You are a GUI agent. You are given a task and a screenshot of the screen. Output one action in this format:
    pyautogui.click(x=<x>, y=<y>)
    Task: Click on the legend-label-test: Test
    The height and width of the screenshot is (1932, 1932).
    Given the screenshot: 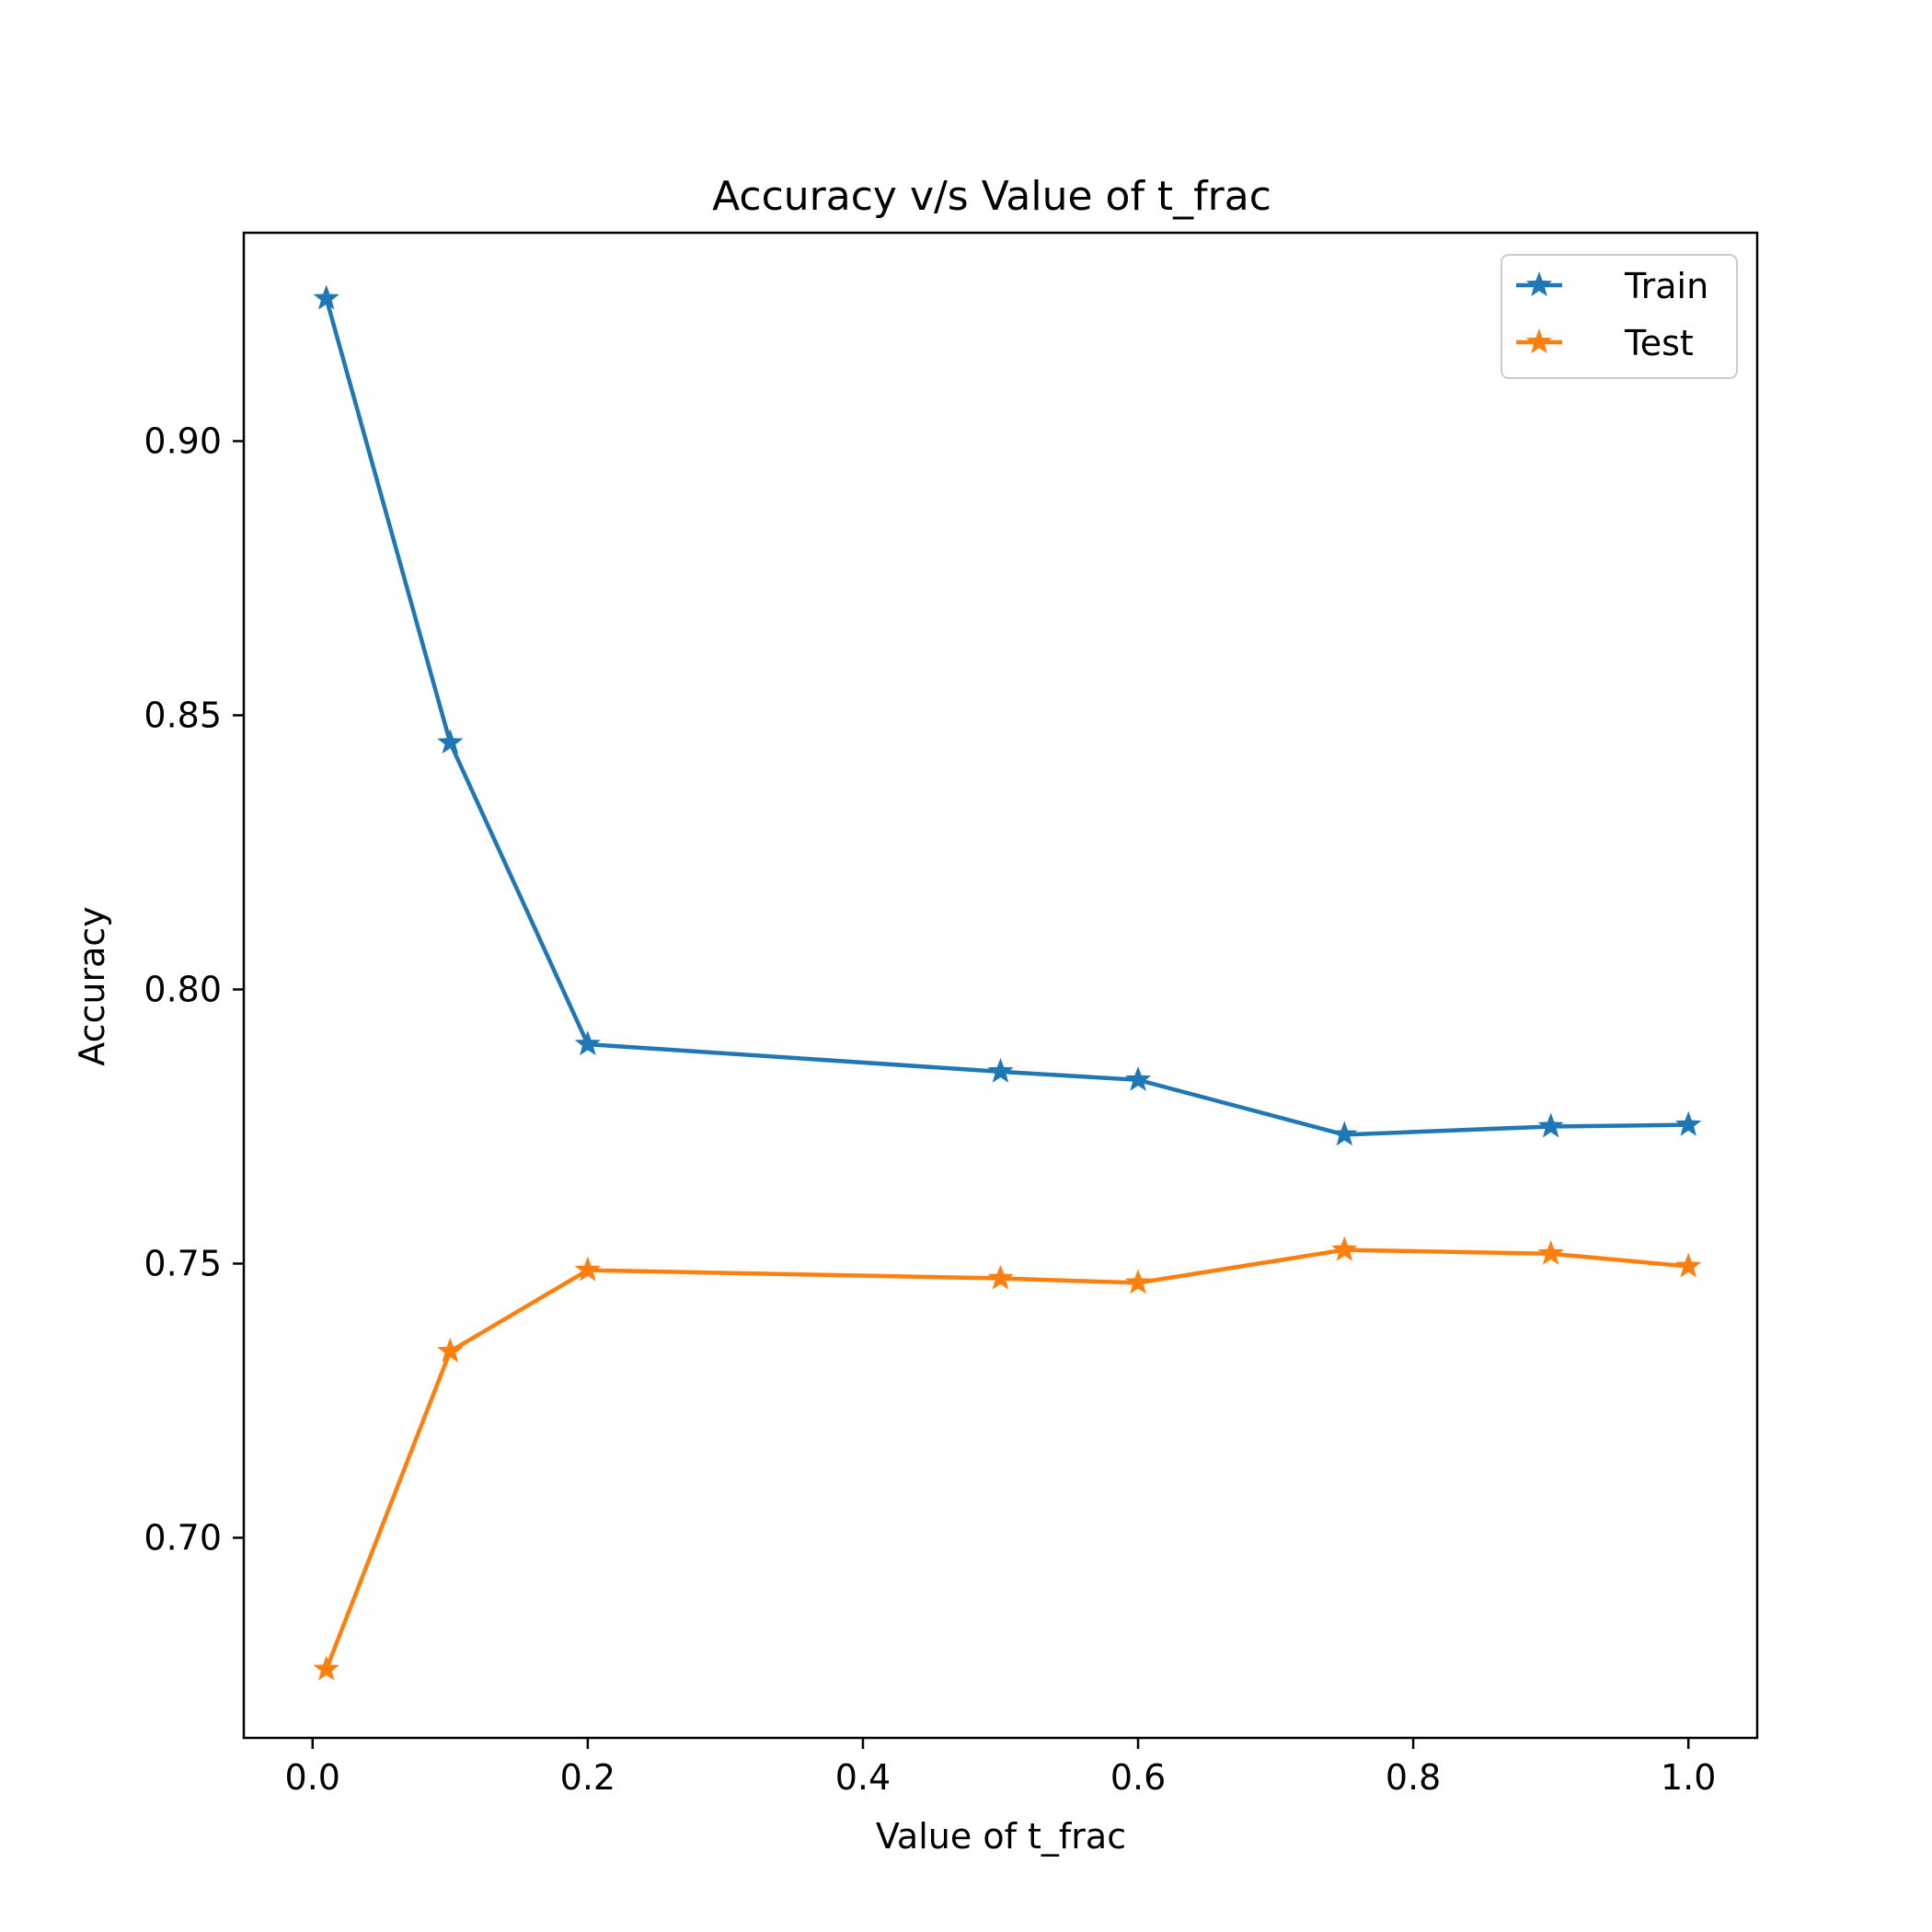 What is the action you would take?
    pyautogui.click(x=1659, y=343)
    